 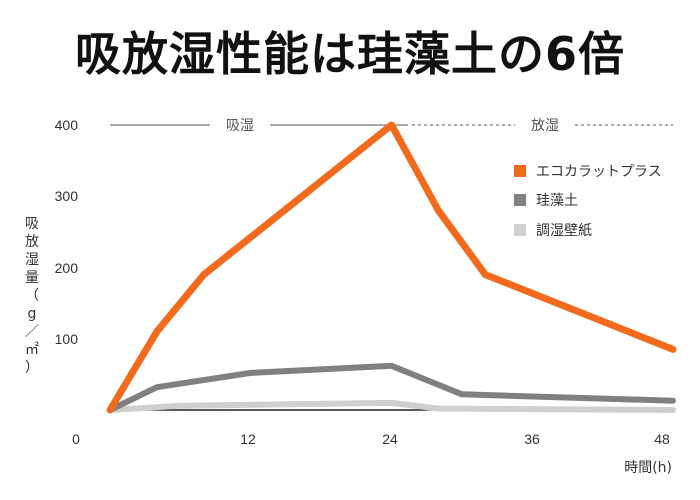 I want to click on legend-label: 珪藻土, so click(x=557, y=201).